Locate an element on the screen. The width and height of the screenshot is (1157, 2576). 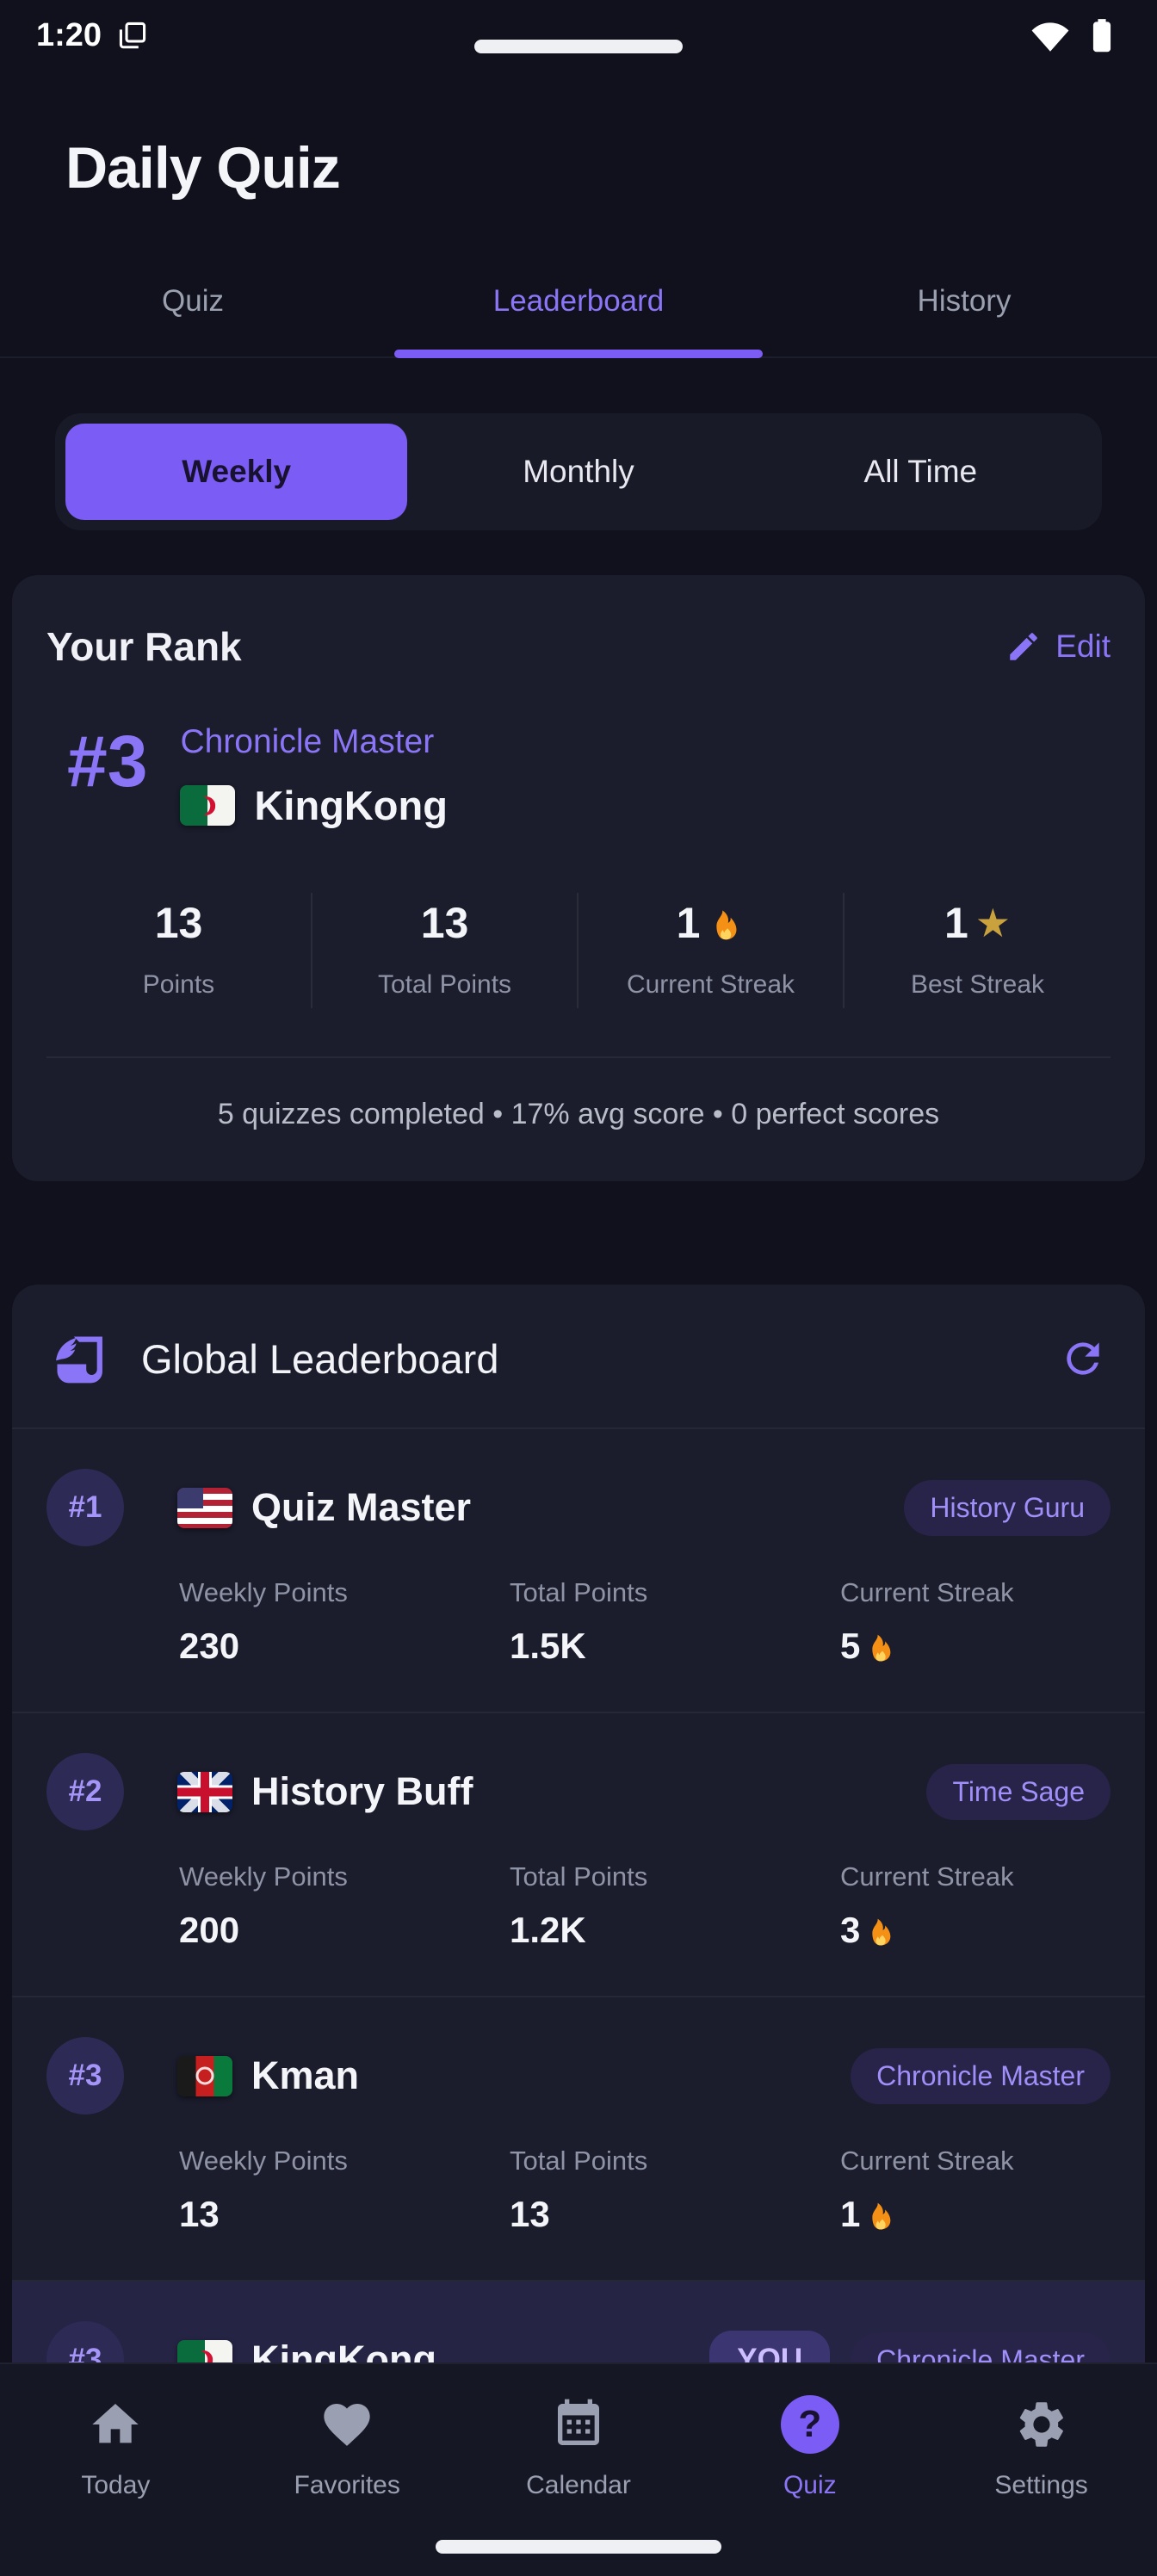
nav-settings-label: Settings is located at coordinates (1041, 2485).